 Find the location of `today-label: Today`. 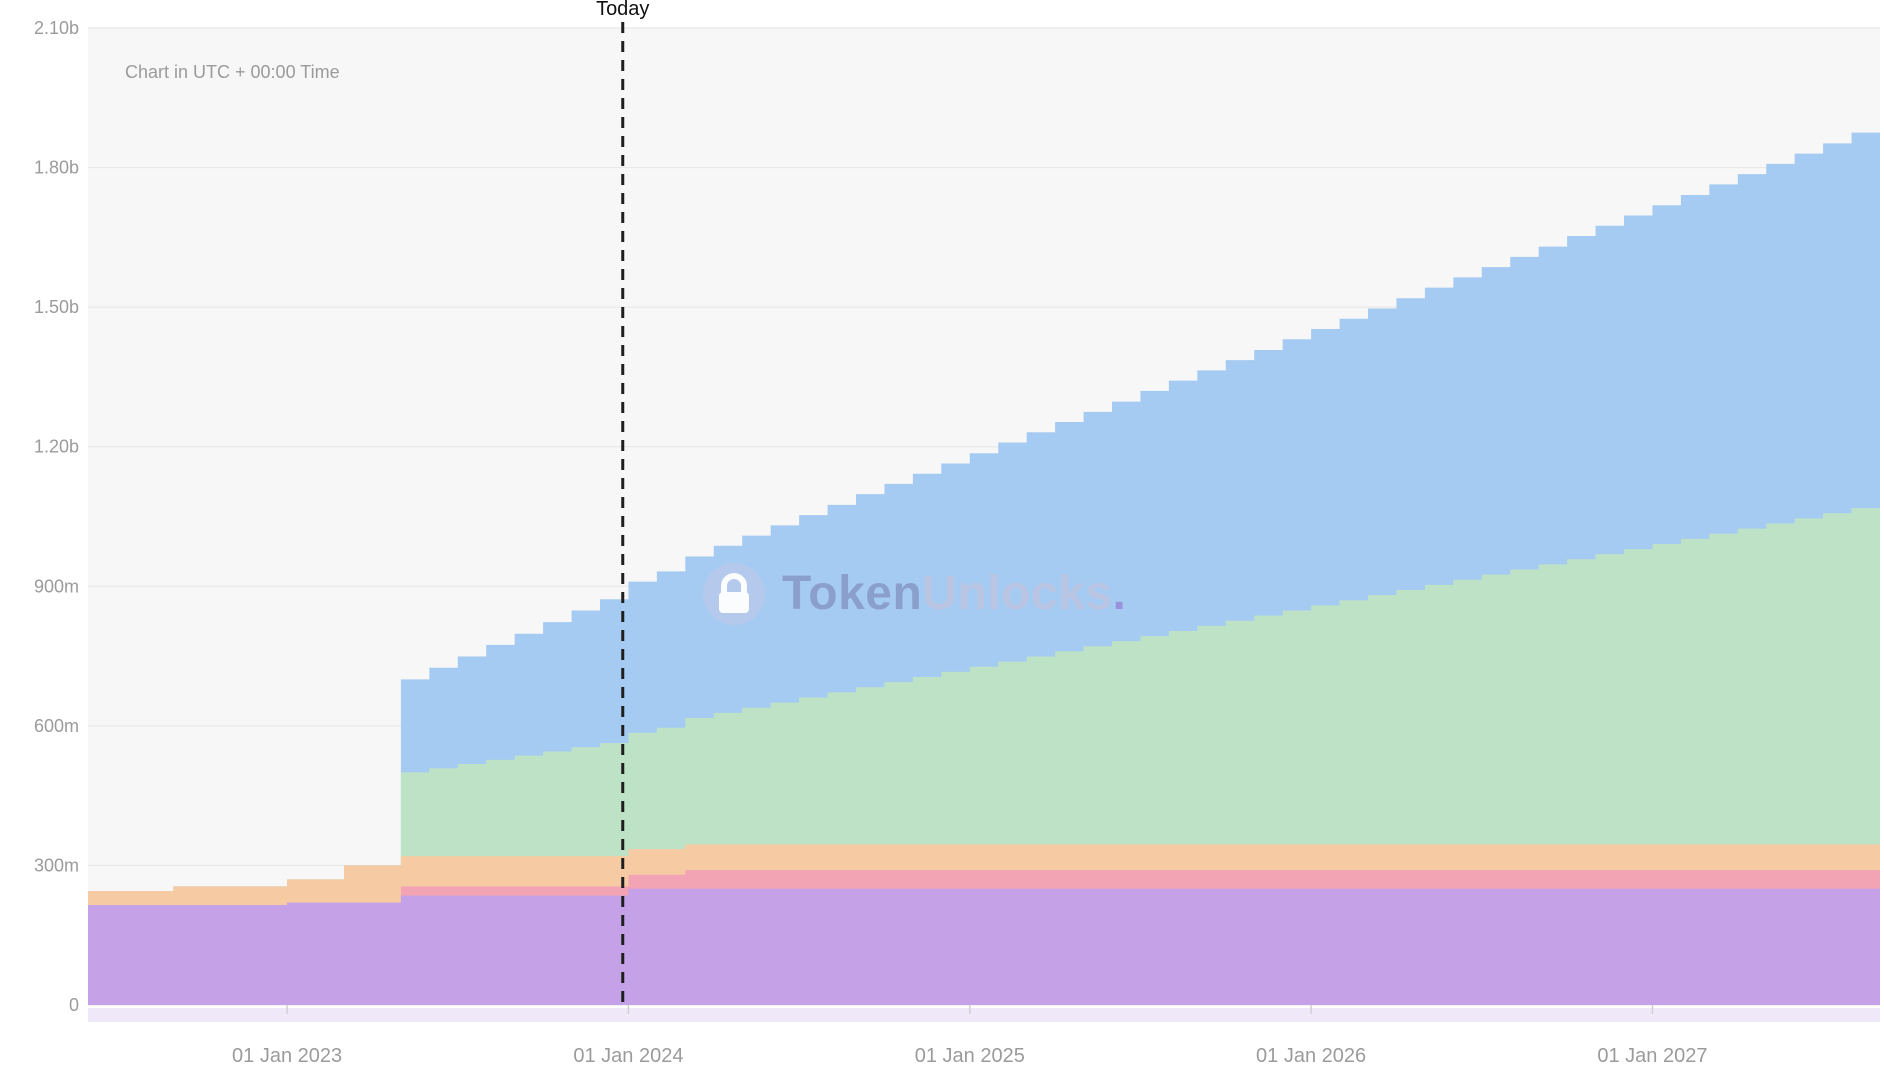

today-label: Today is located at coordinates (623, 10).